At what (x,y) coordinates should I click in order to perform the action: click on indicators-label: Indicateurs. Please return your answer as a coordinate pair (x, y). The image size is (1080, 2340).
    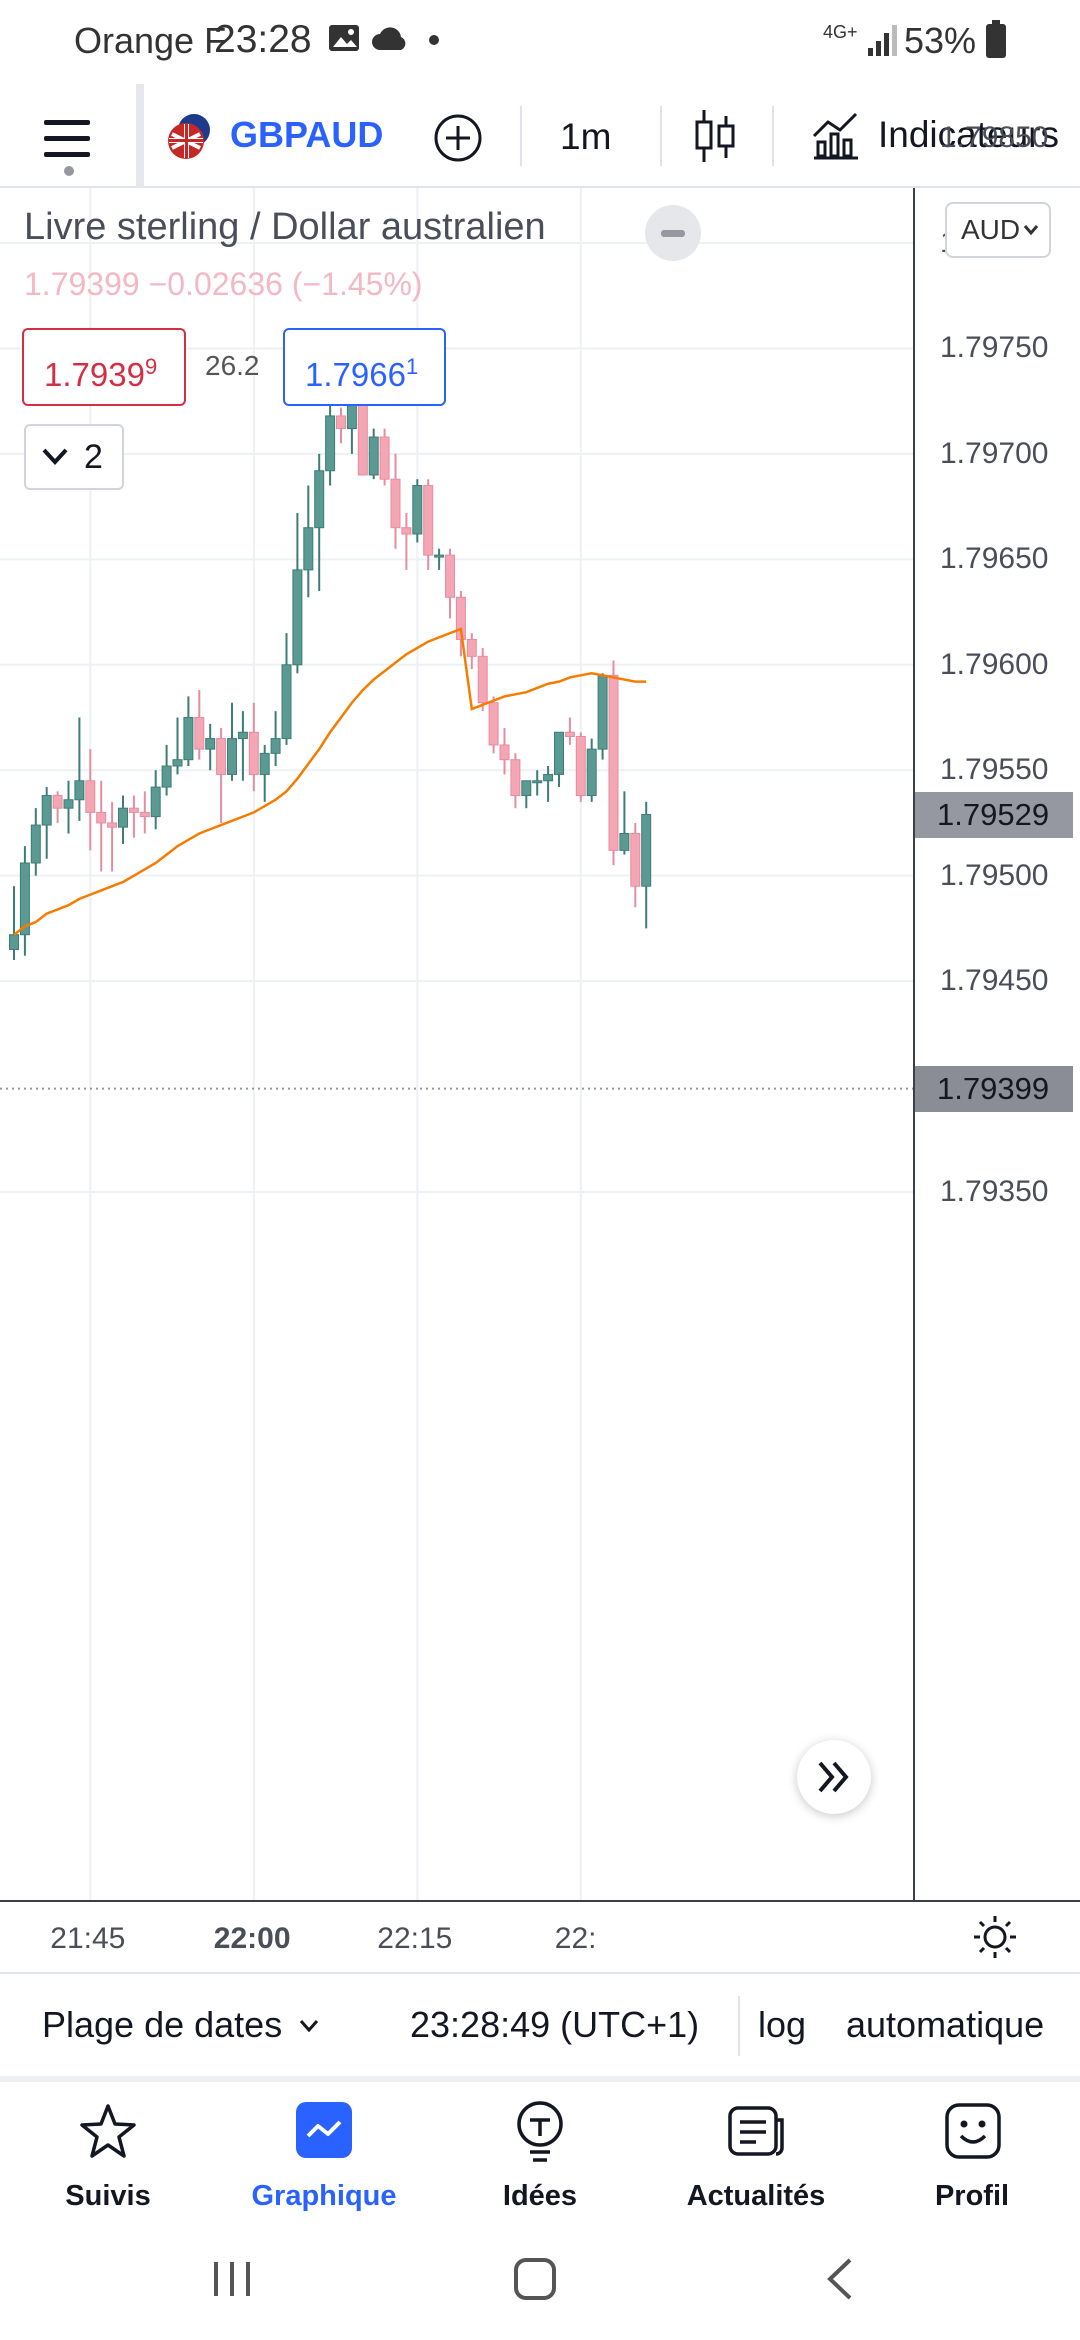
    Looking at the image, I should click on (968, 134).